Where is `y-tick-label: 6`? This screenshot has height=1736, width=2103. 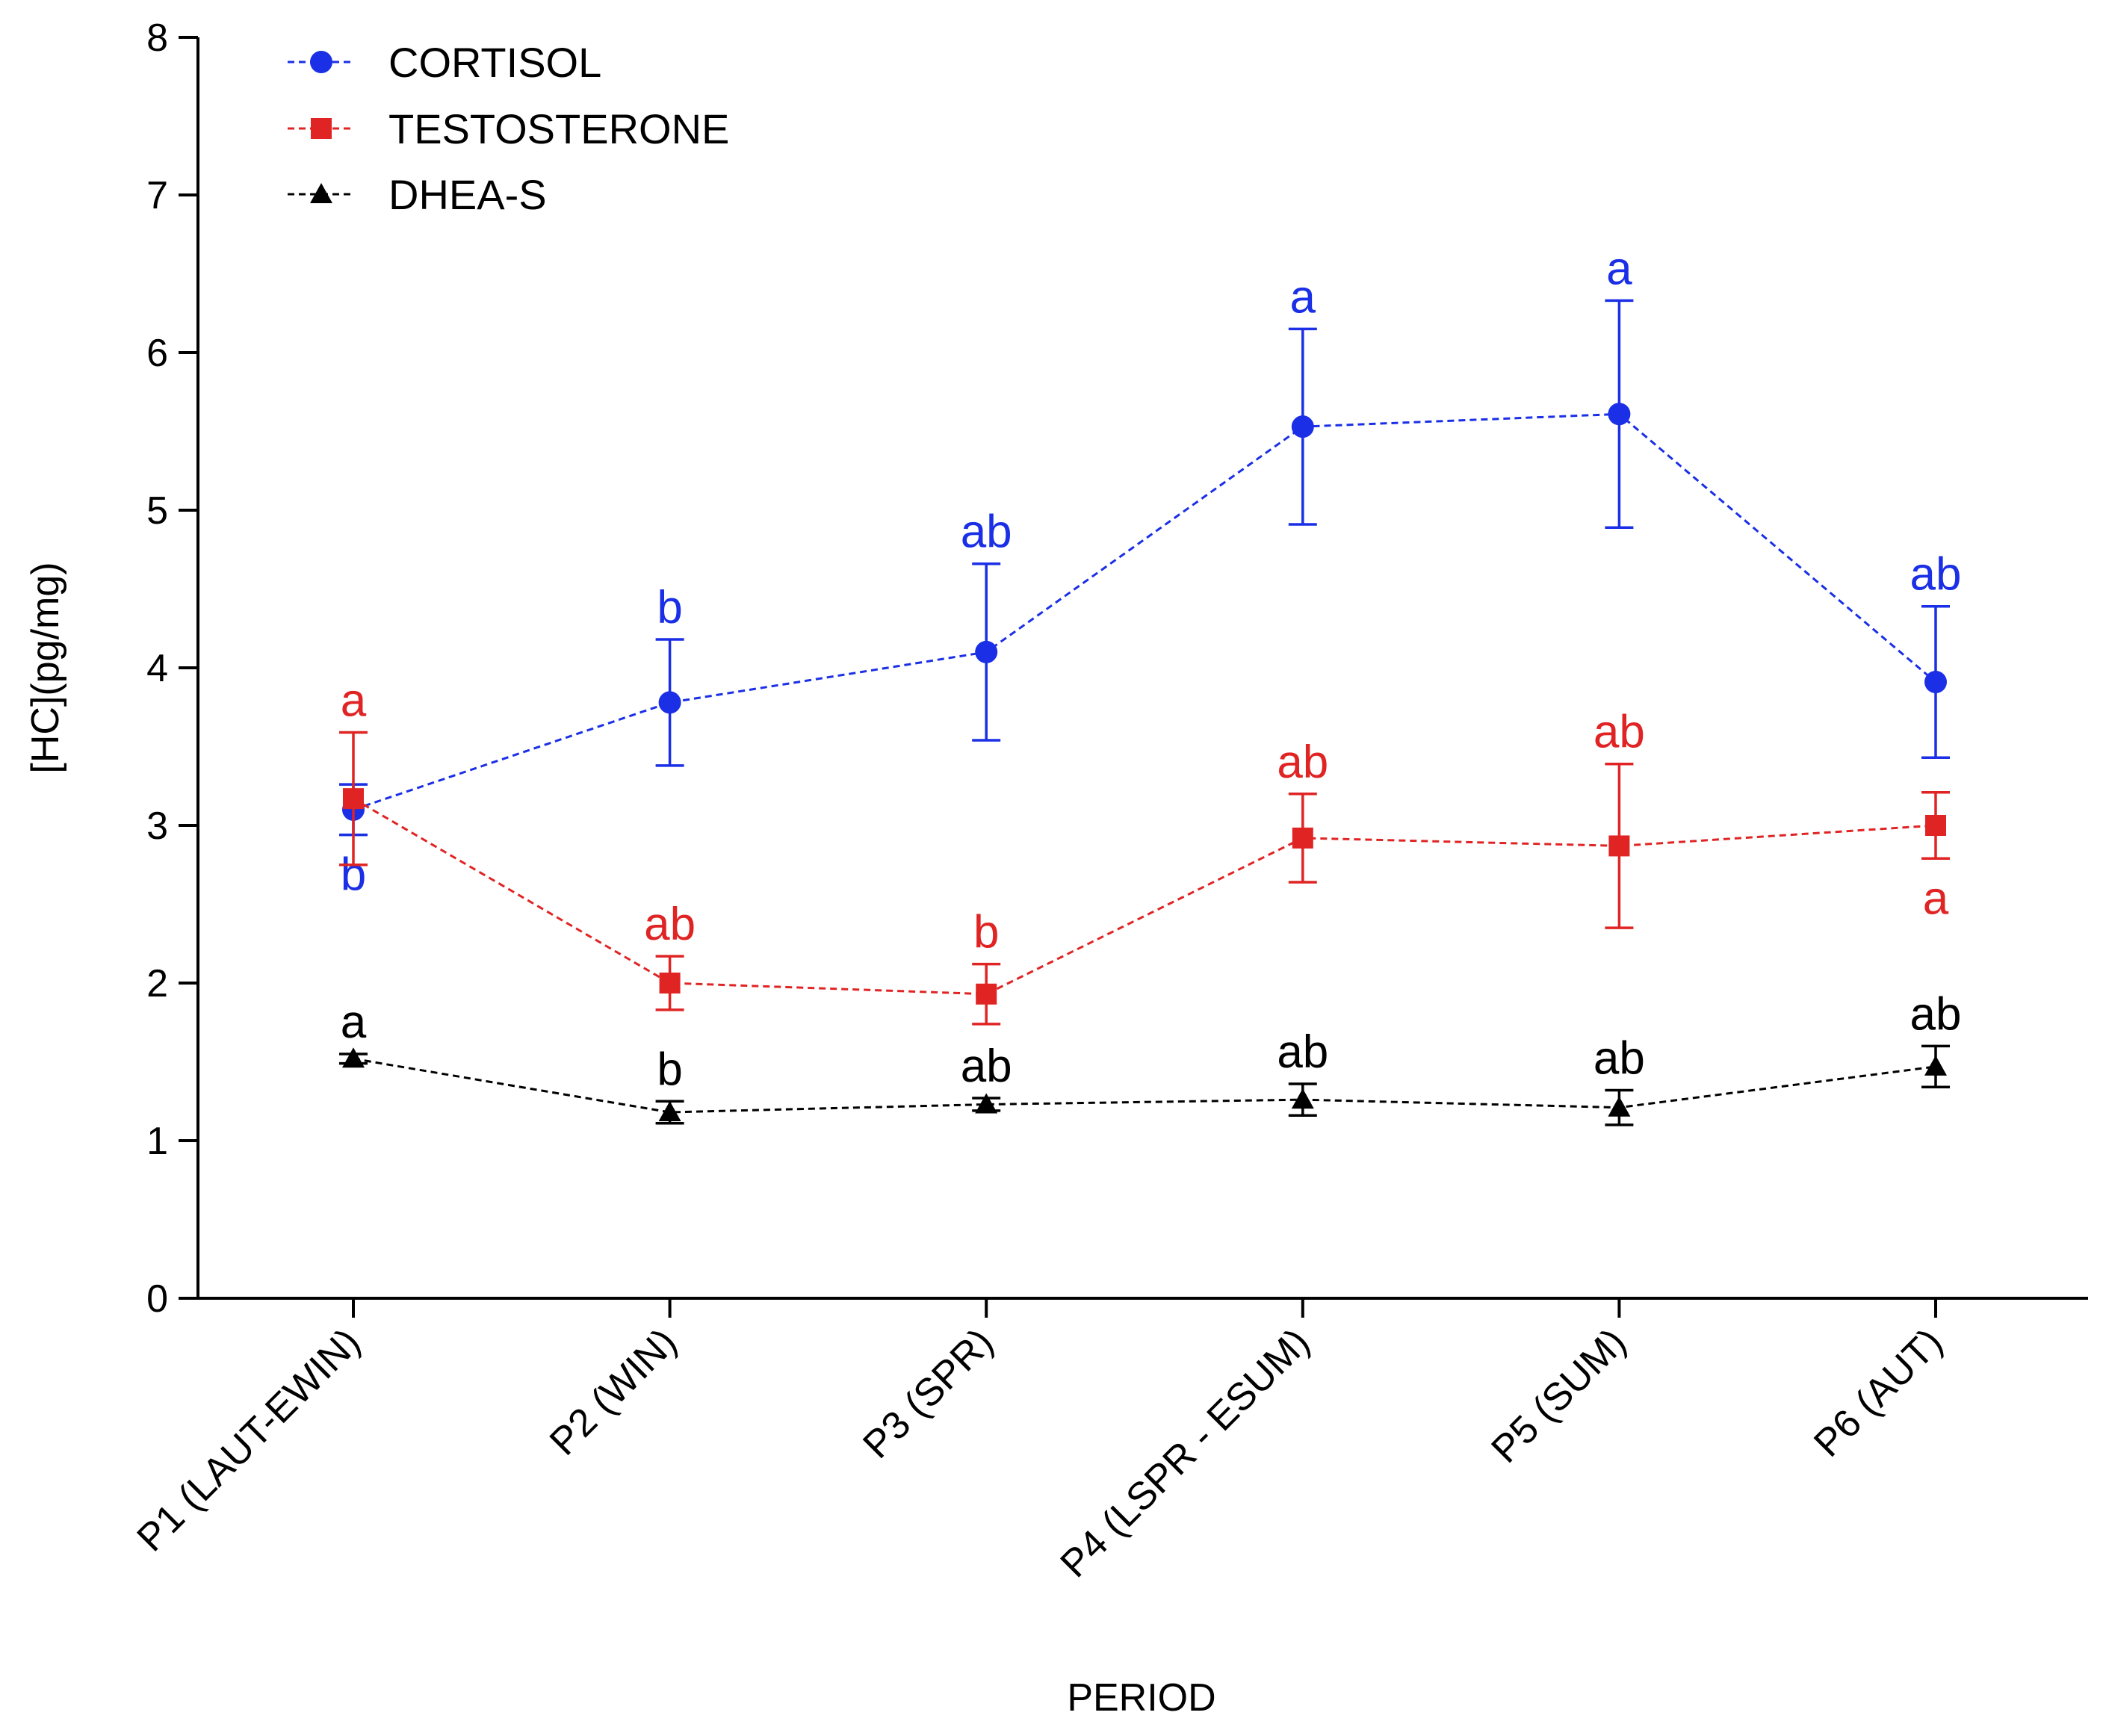 y-tick-label: 6 is located at coordinates (157, 353).